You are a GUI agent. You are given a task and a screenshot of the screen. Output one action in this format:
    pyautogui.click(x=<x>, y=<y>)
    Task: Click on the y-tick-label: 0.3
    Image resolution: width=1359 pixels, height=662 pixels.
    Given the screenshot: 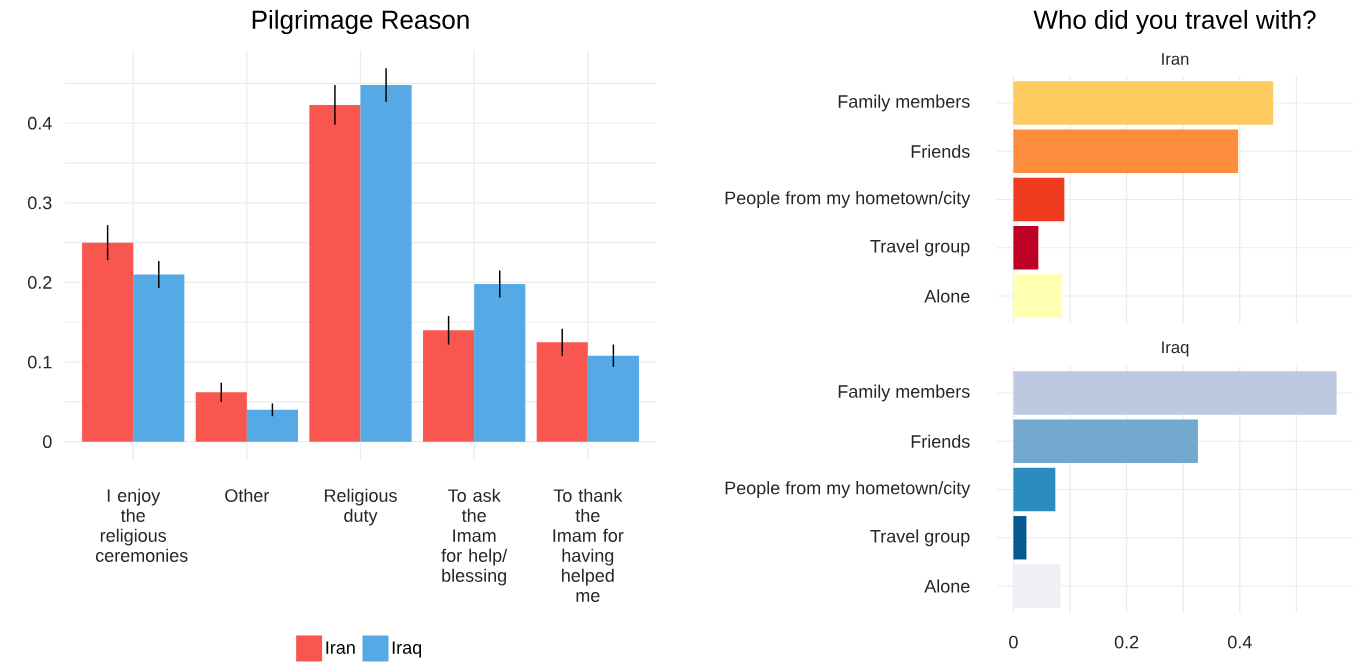 What is the action you would take?
    pyautogui.click(x=39, y=203)
    